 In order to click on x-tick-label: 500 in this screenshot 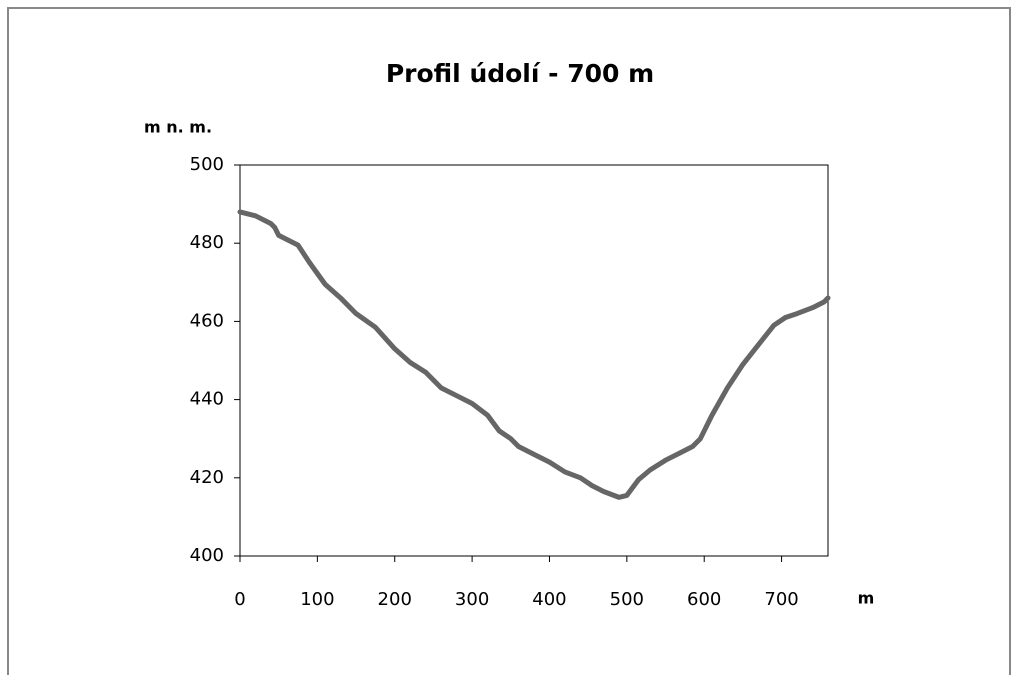, I will do `click(627, 599)`.